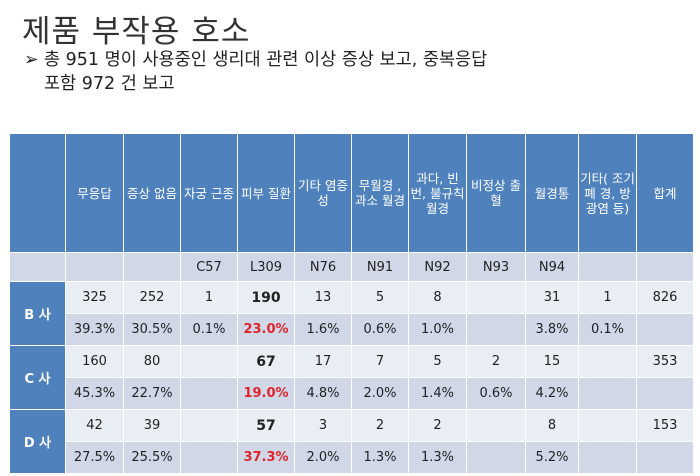  Describe the element at coordinates (94, 361) in the screenshot. I see `count-cell: 160` at that location.